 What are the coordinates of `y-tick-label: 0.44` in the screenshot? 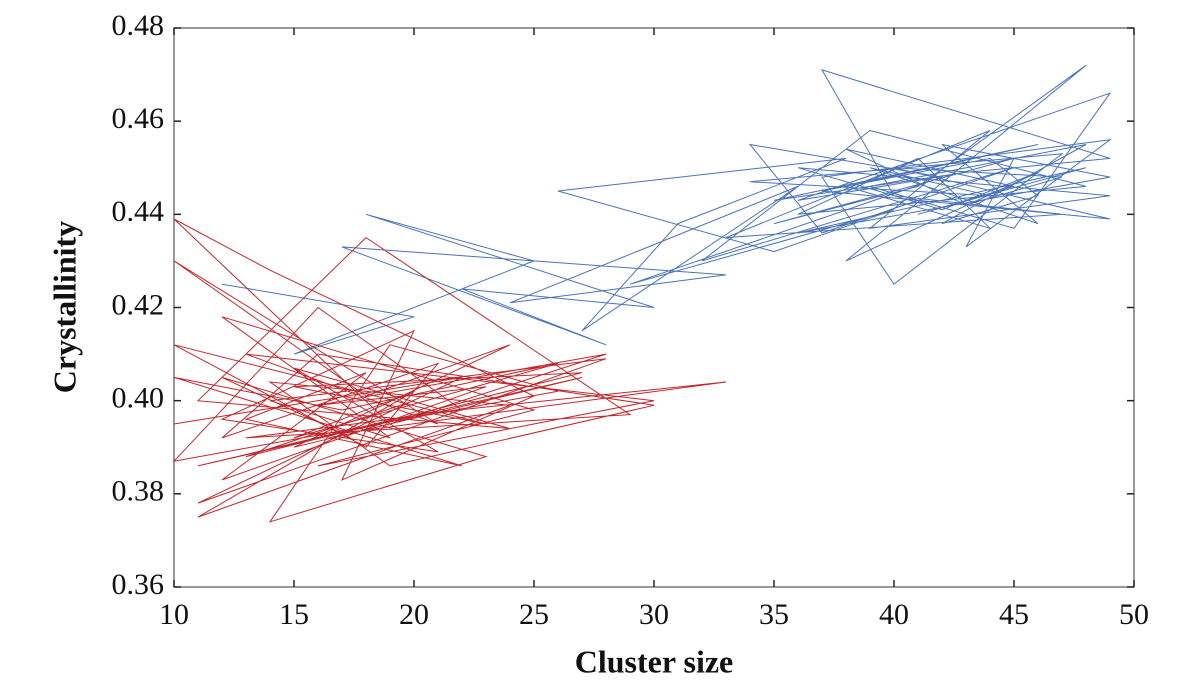 It's located at (138, 211).